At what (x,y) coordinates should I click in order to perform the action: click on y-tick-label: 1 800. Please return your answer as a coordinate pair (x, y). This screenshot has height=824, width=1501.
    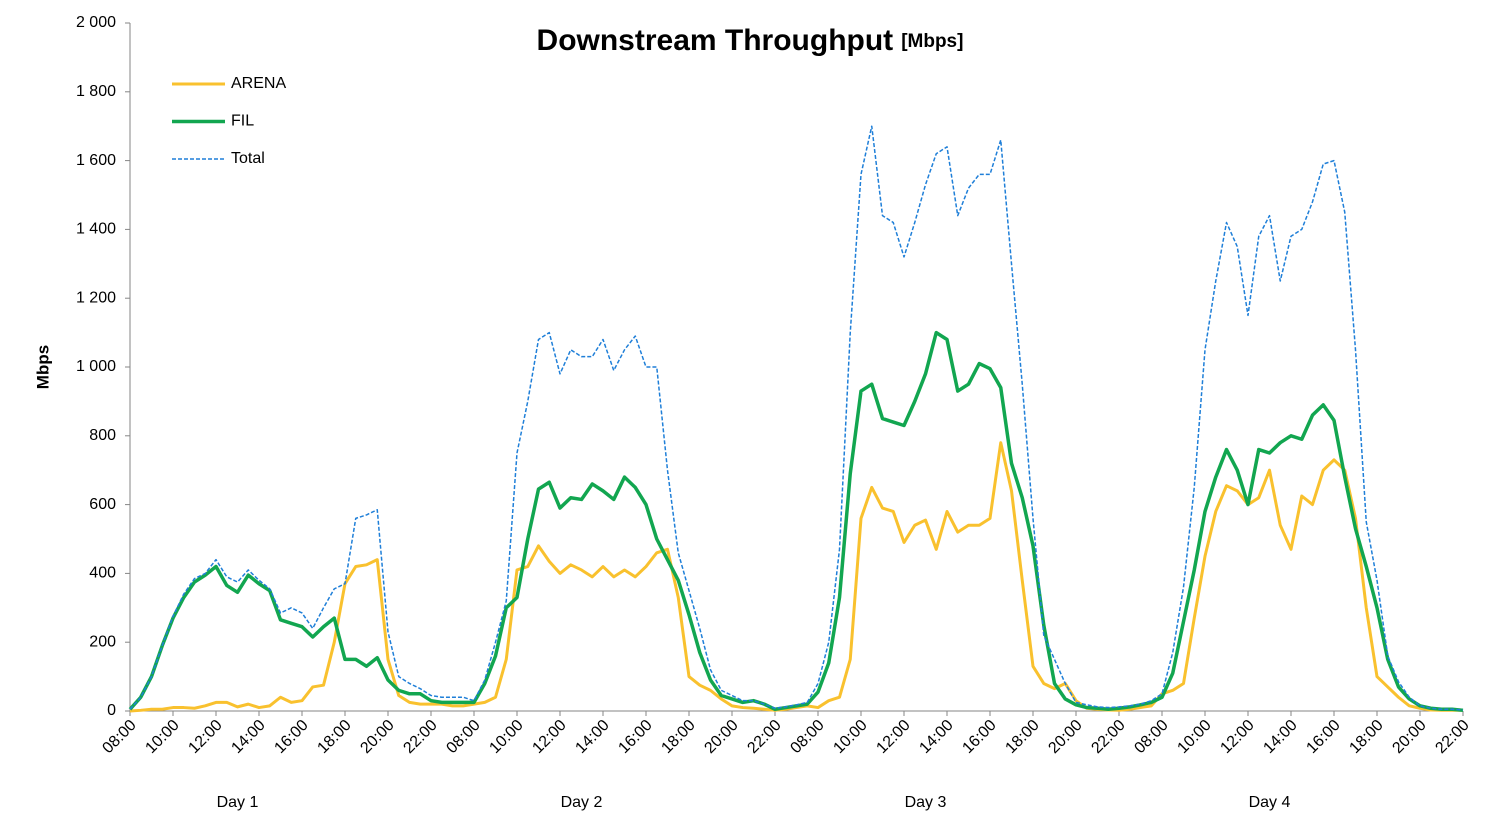
    Looking at the image, I should click on (96, 91).